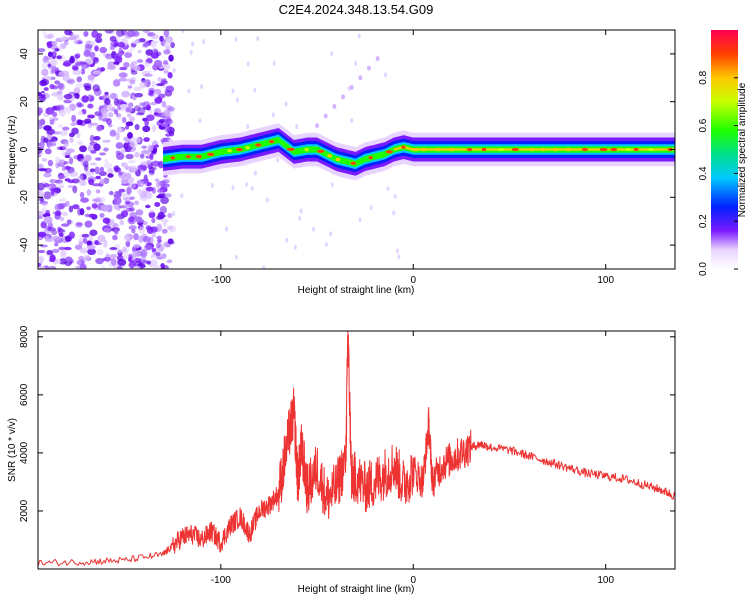  I want to click on snr-y-axis-label: SNR (10 * v/v), so click(12, 450).